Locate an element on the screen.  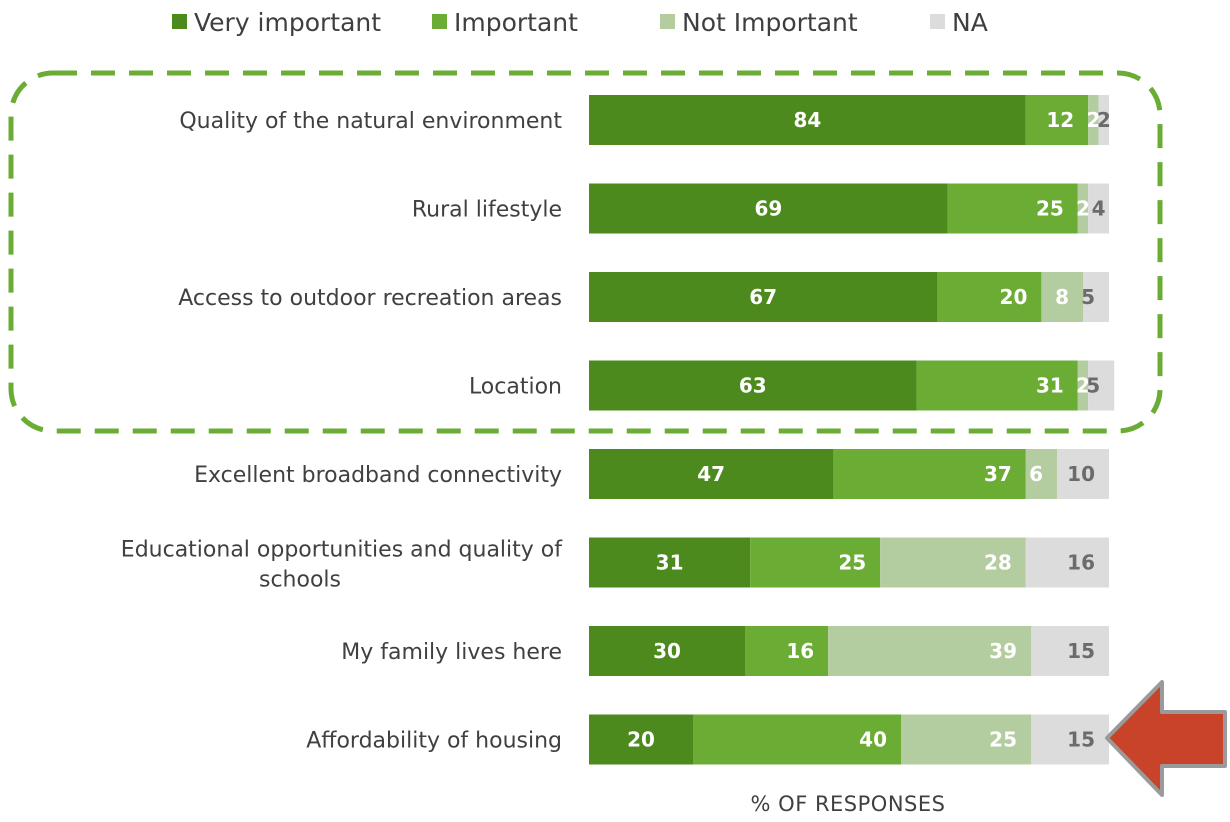
data-label-important: 12 is located at coordinates (1060, 120).